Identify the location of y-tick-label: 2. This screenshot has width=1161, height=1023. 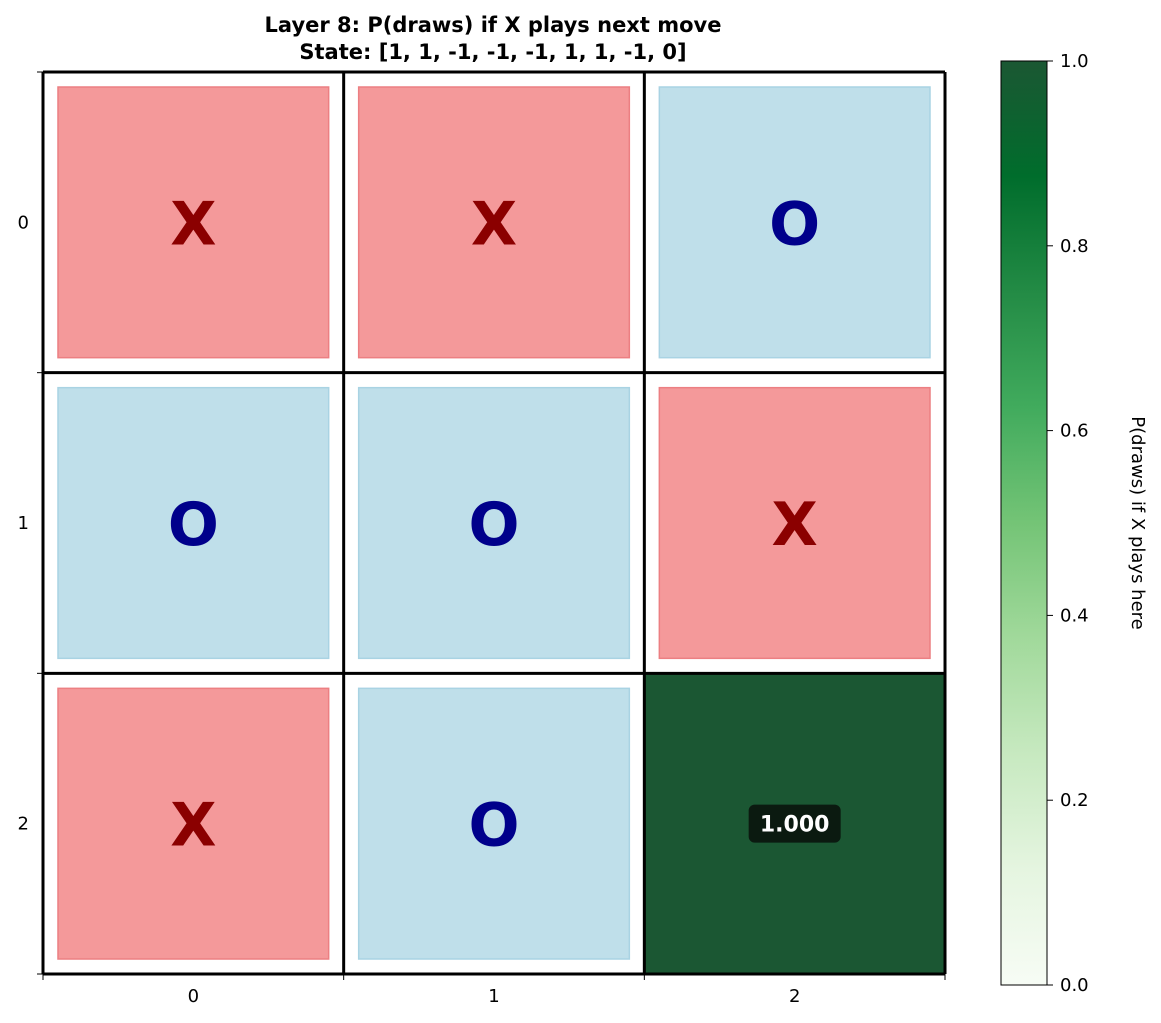
(23, 824).